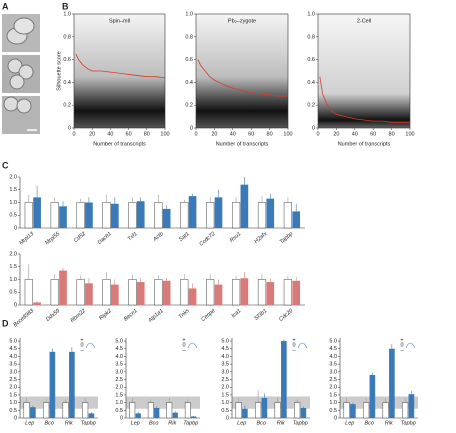 This screenshot has width=456, height=433. I want to click on line, so click(120, 66).